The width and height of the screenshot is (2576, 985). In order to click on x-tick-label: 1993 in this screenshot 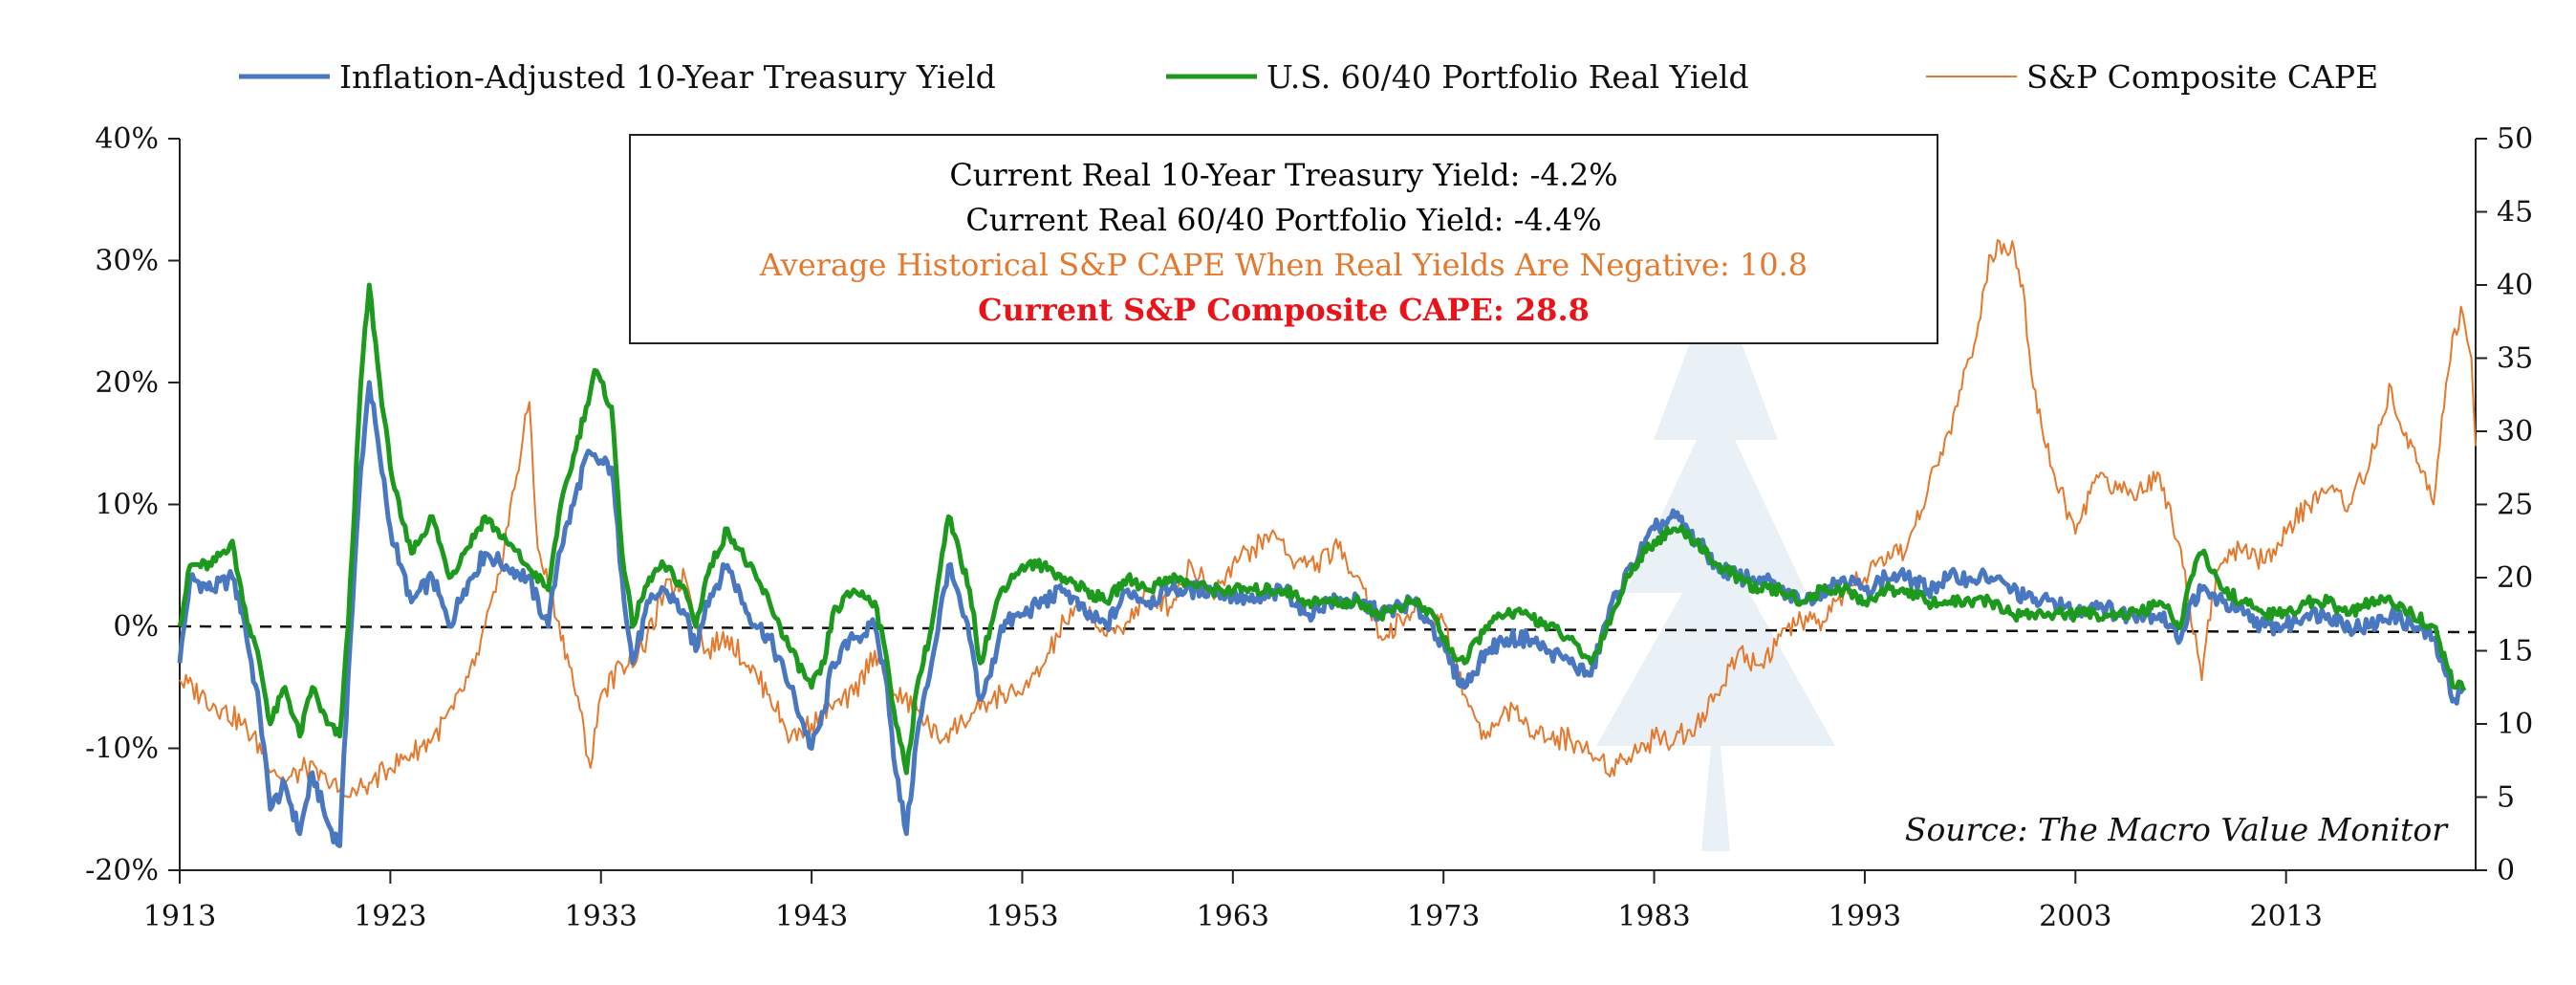, I will do `click(1865, 917)`.